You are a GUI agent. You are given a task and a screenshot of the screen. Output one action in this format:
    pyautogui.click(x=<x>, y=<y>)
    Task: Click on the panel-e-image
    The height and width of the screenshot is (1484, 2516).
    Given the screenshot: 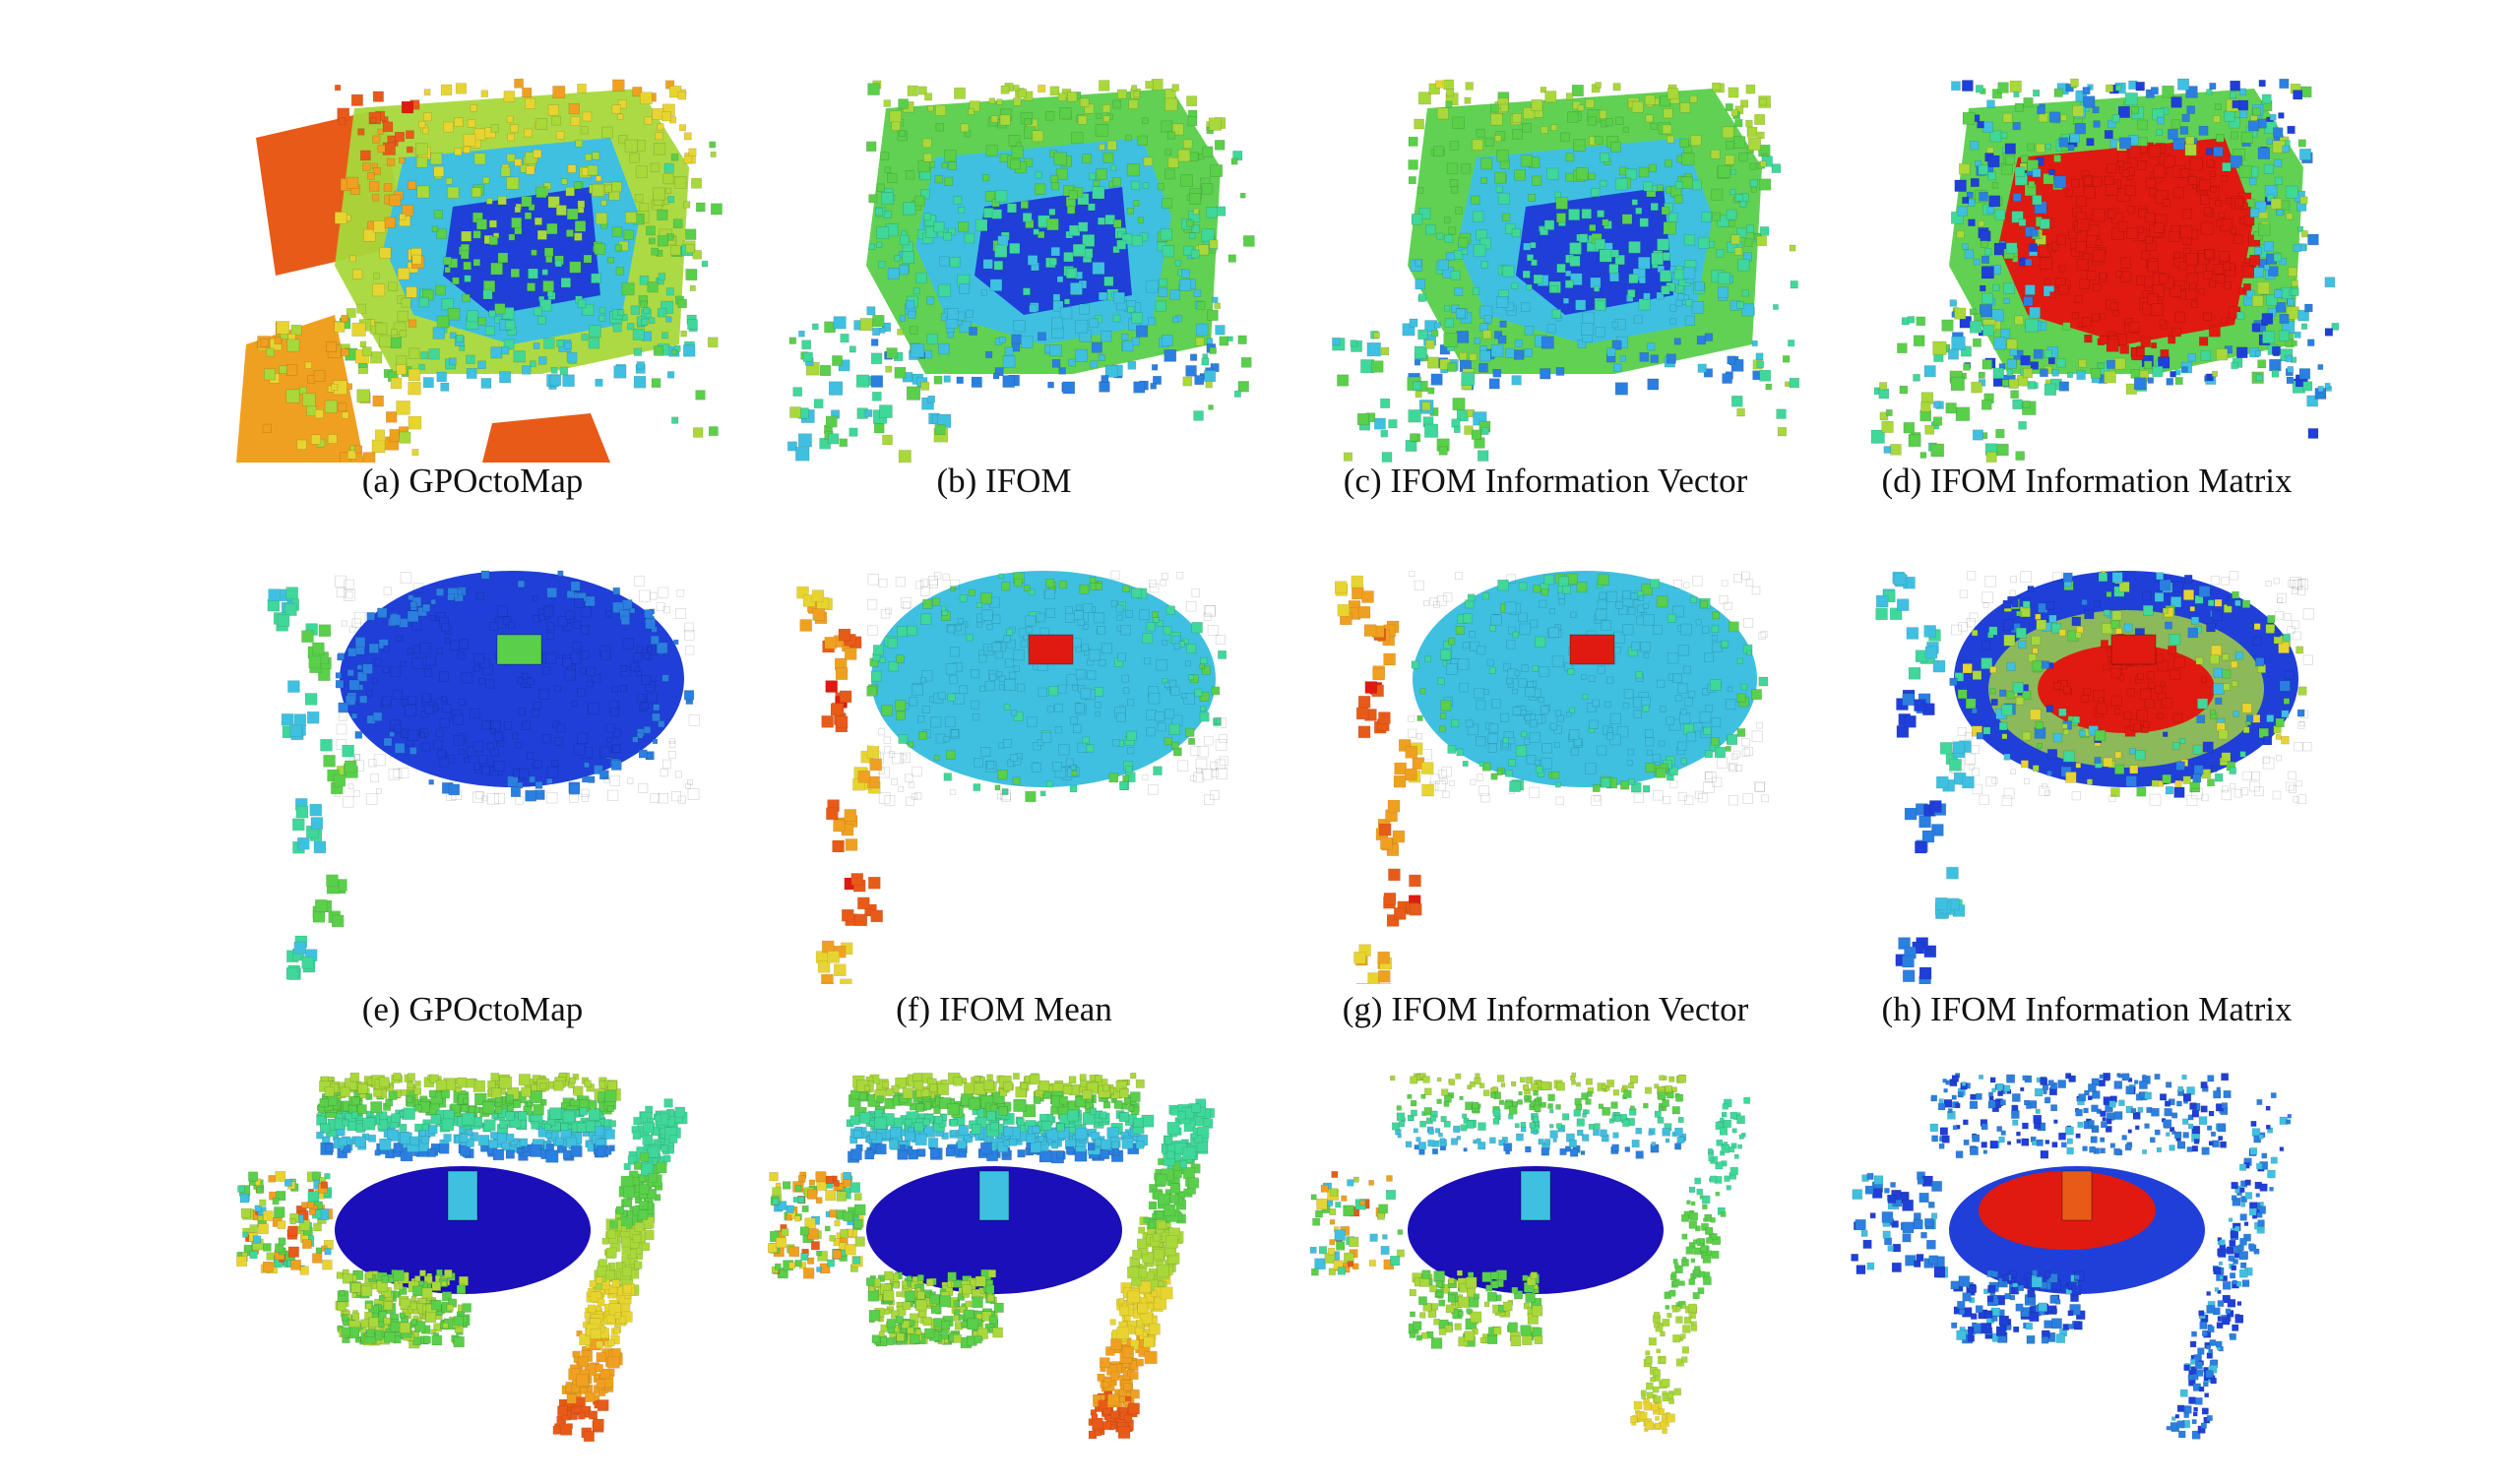 What is the action you would take?
    pyautogui.click(x=472, y=768)
    